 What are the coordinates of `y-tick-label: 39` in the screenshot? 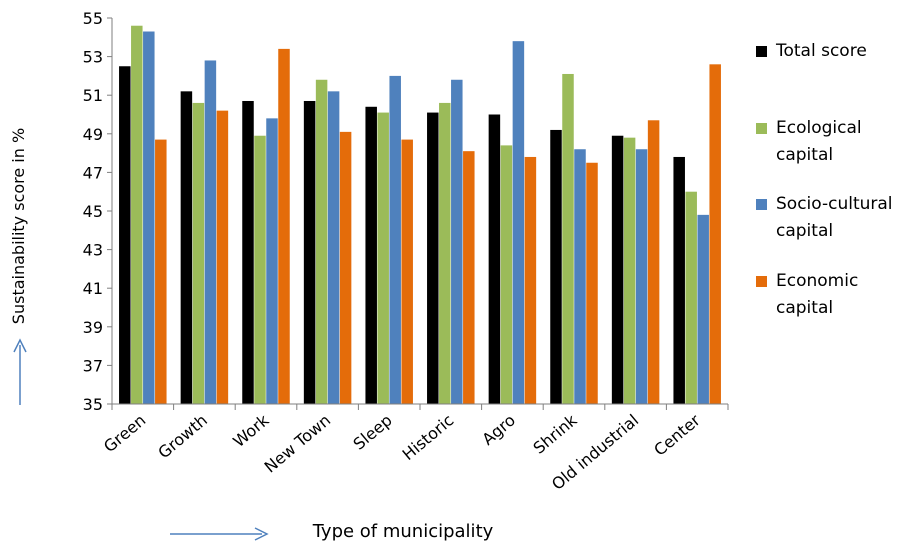 It's located at (93, 327).